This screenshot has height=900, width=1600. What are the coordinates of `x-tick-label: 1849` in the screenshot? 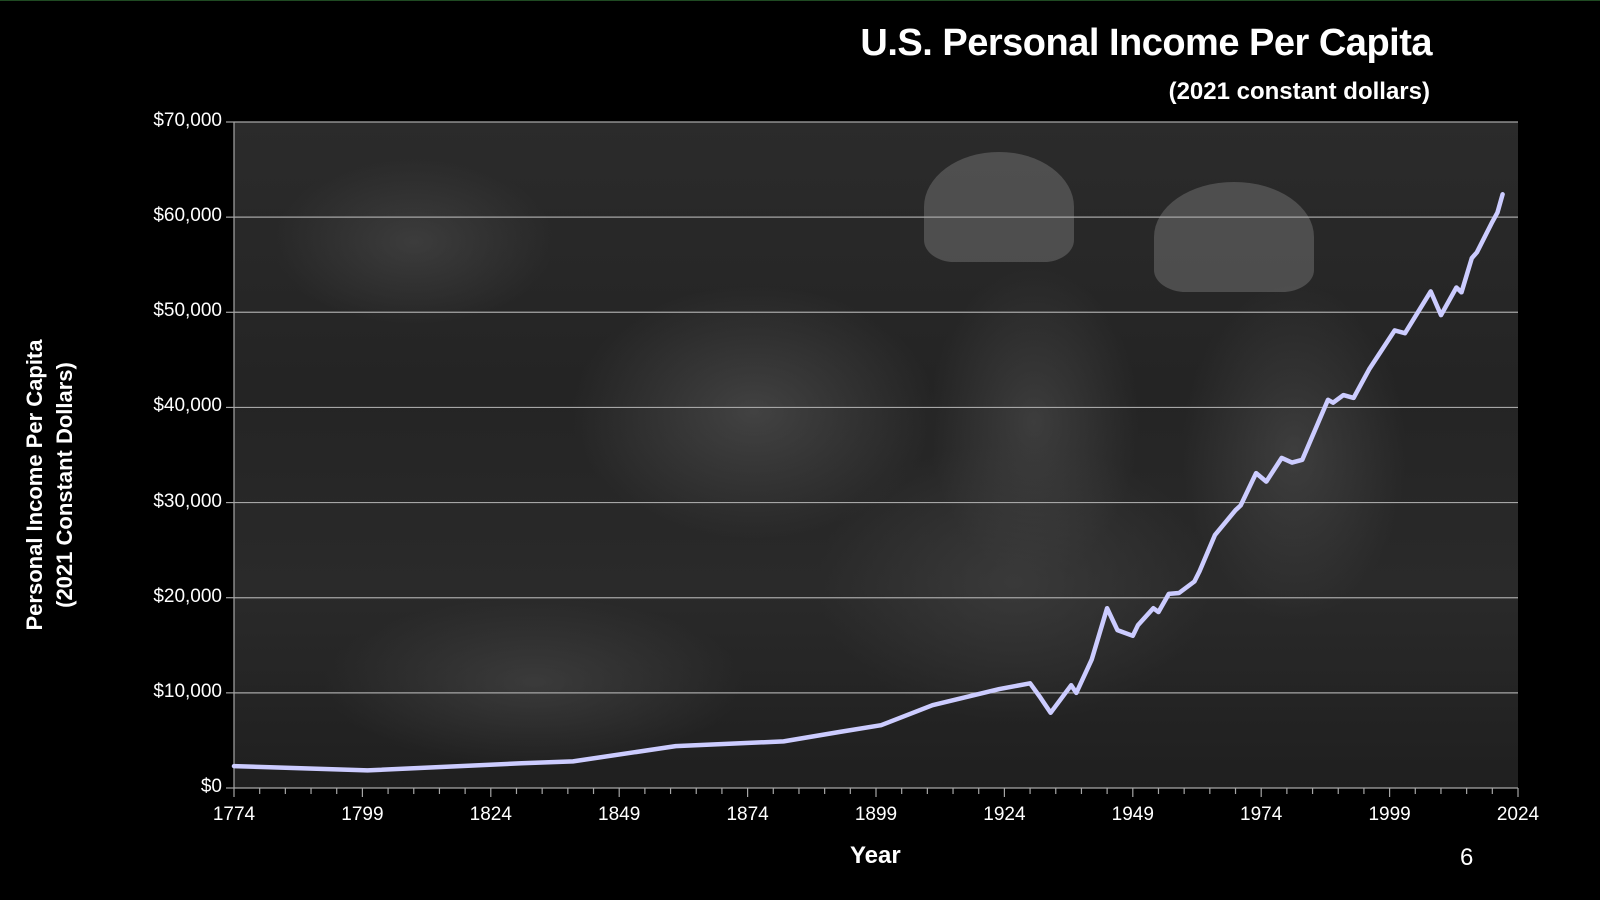 It's located at (619, 814).